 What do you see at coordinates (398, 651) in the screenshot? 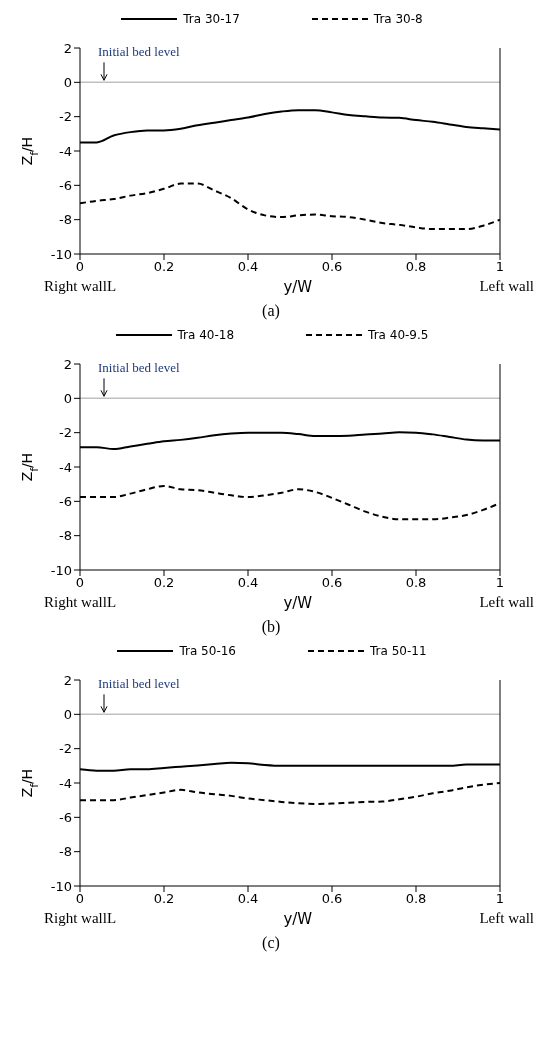
I see `legend-label: Tra 50-11` at bounding box center [398, 651].